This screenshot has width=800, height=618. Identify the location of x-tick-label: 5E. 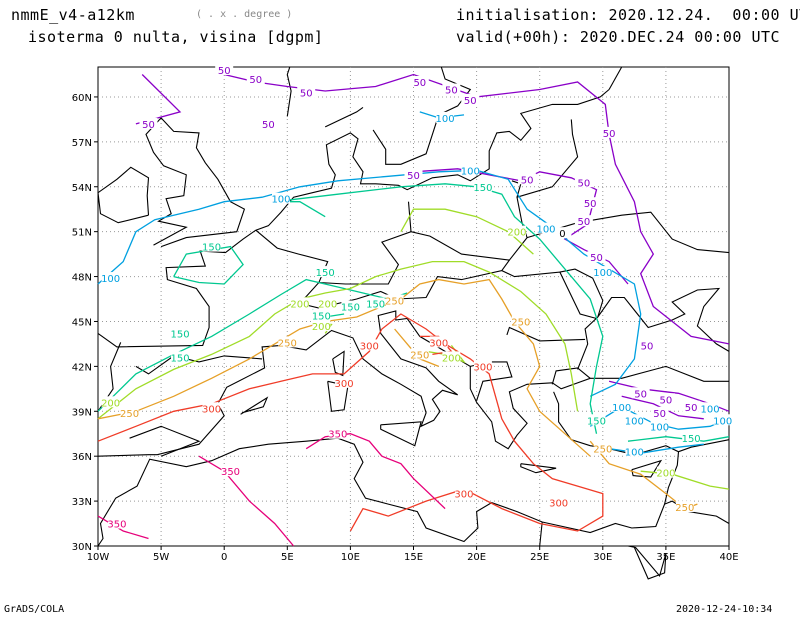
(287, 557).